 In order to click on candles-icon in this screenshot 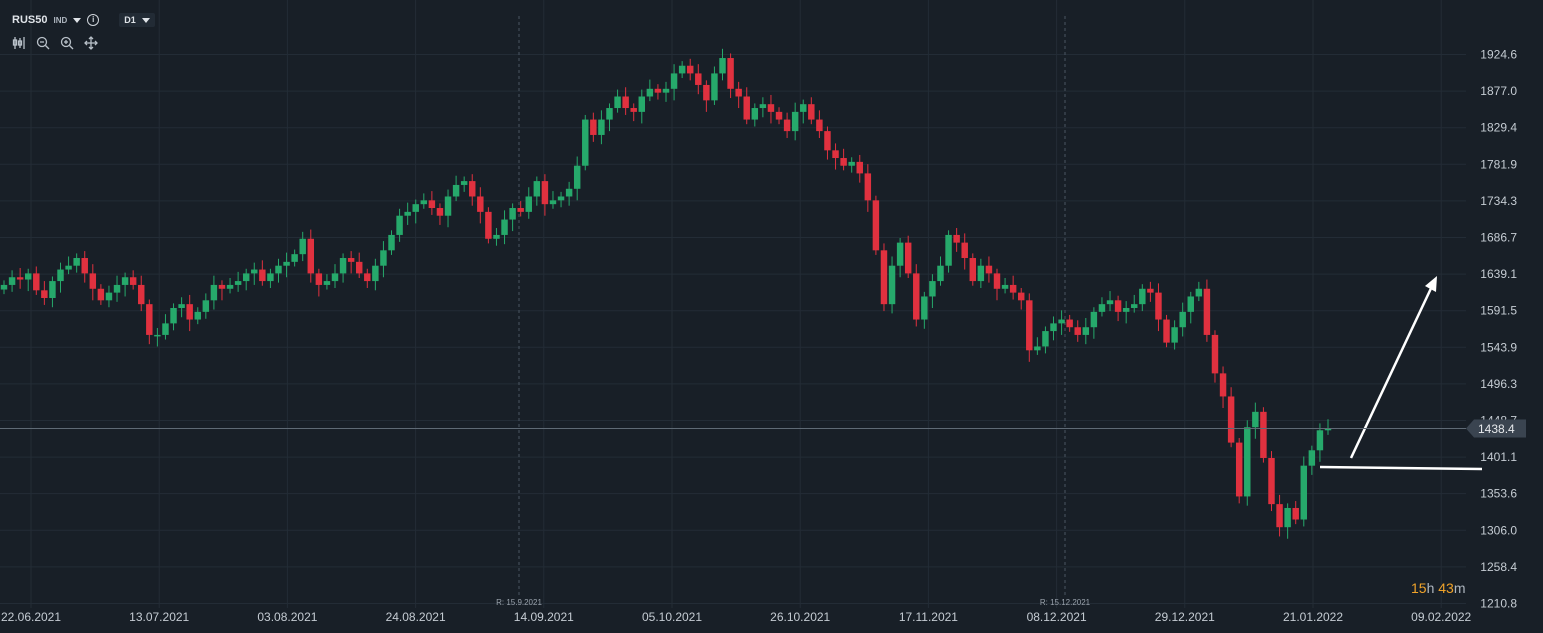, I will do `click(19, 43)`.